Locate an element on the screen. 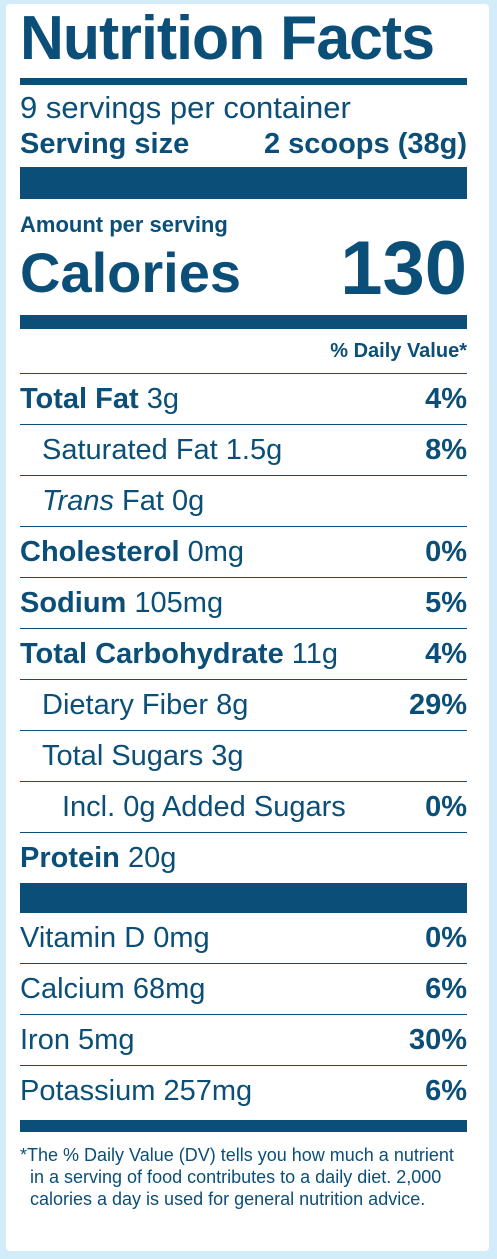  nutrient-name: Sodium is located at coordinates (73, 602).